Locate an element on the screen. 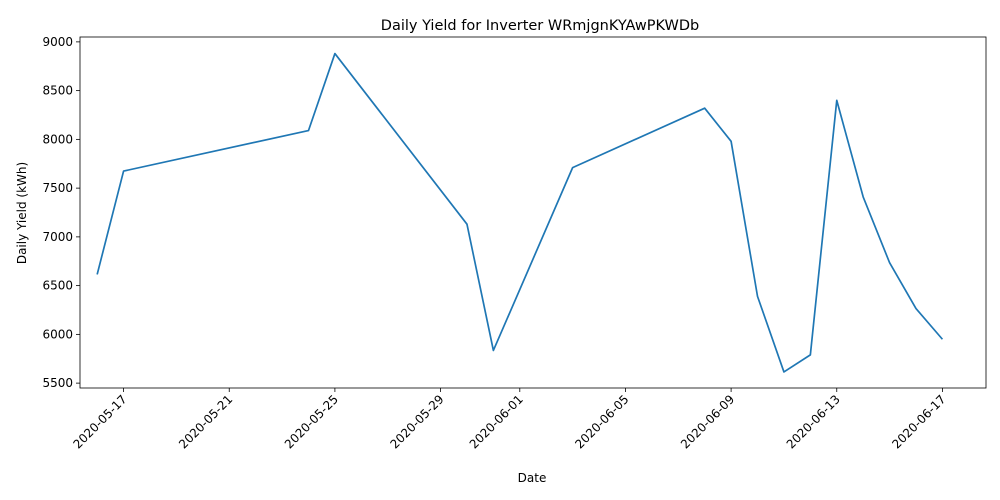 The image size is (1000, 500). x-tick-label: 2020-06-01 is located at coordinates (496, 421).